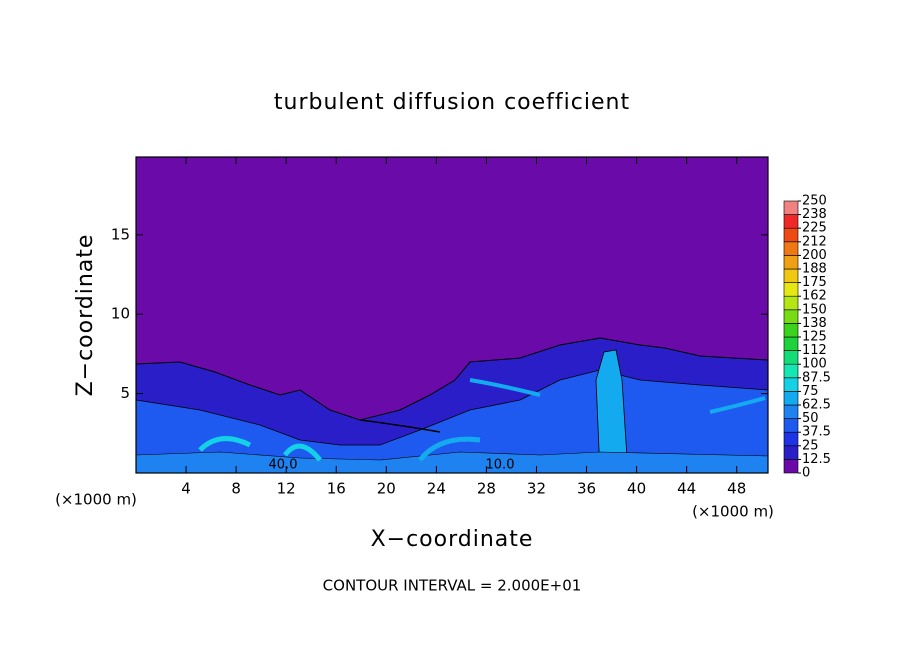 Image resolution: width=904 pixels, height=654 pixels. Describe the element at coordinates (586, 489) in the screenshot. I see `x-tick-label: 36` at that location.